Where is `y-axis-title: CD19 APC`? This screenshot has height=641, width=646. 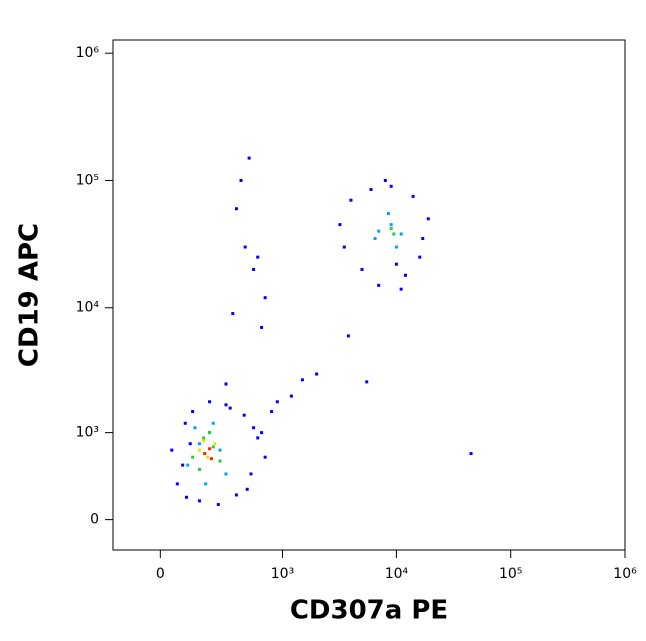 y-axis-title: CD19 APC is located at coordinates (30, 295).